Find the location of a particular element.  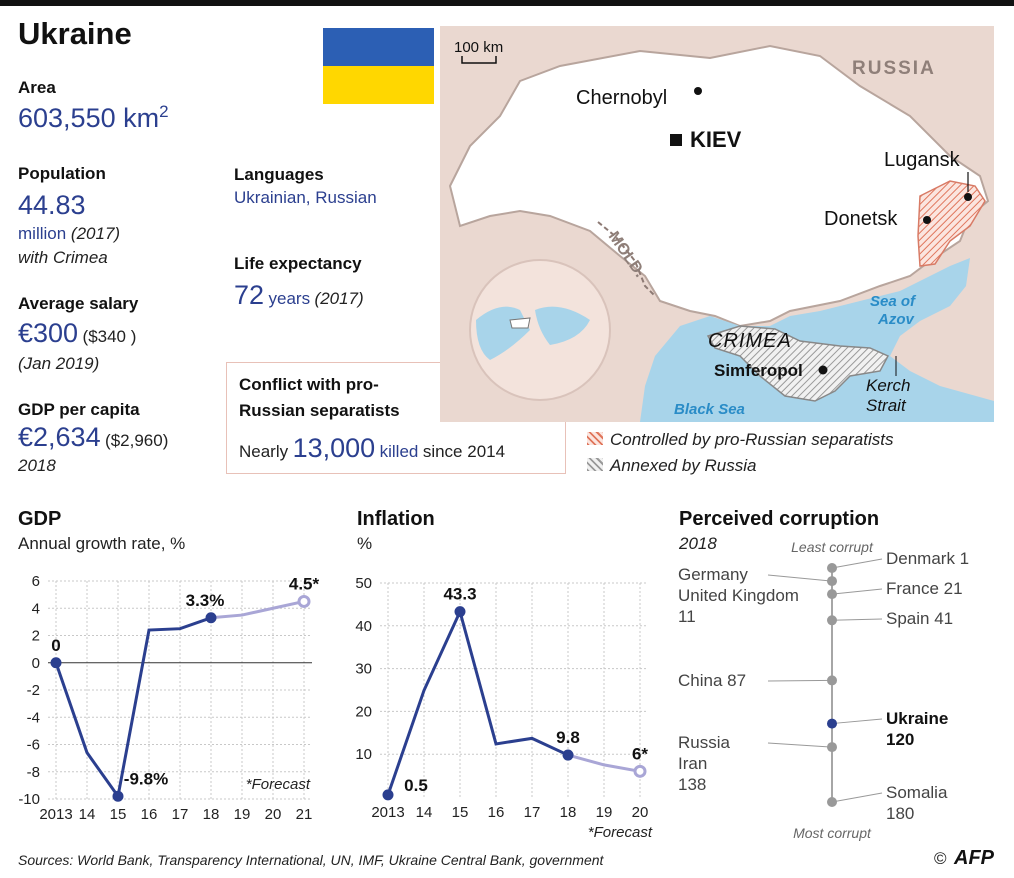

locator-globe is located at coordinates (540, 330).